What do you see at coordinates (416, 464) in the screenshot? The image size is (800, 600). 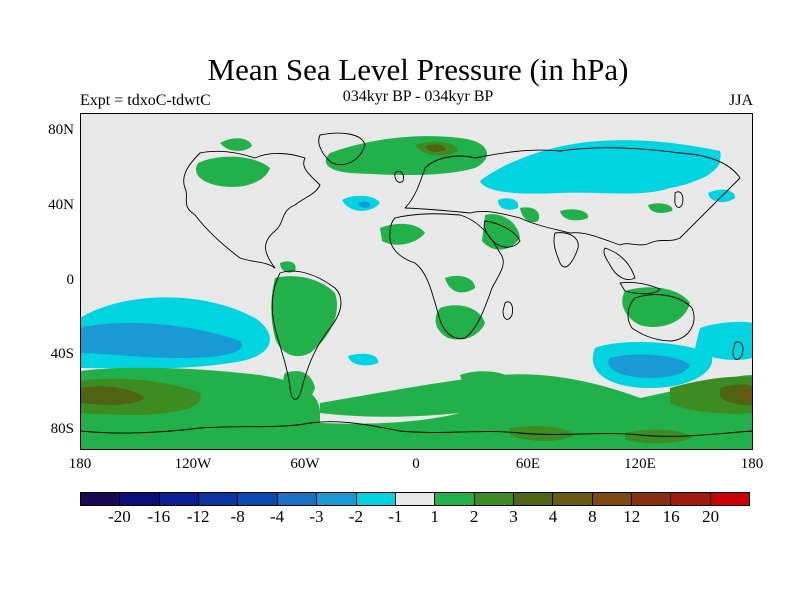 I see `x-tick-label: 0` at bounding box center [416, 464].